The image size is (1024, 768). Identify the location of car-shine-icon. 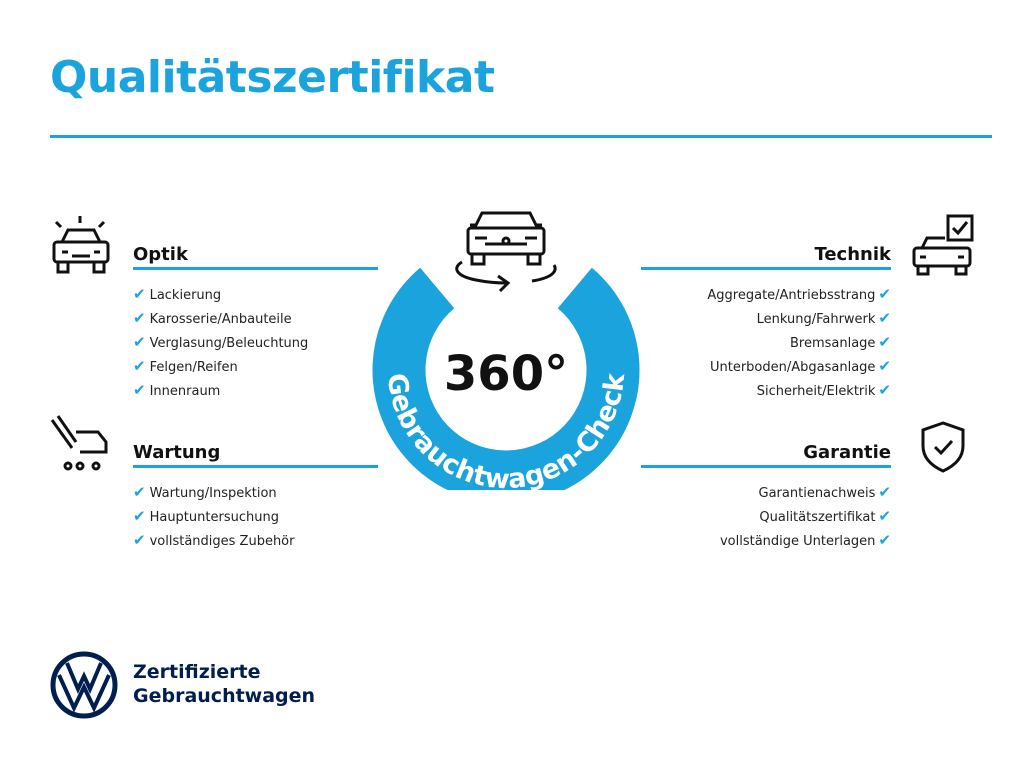
(81, 245).